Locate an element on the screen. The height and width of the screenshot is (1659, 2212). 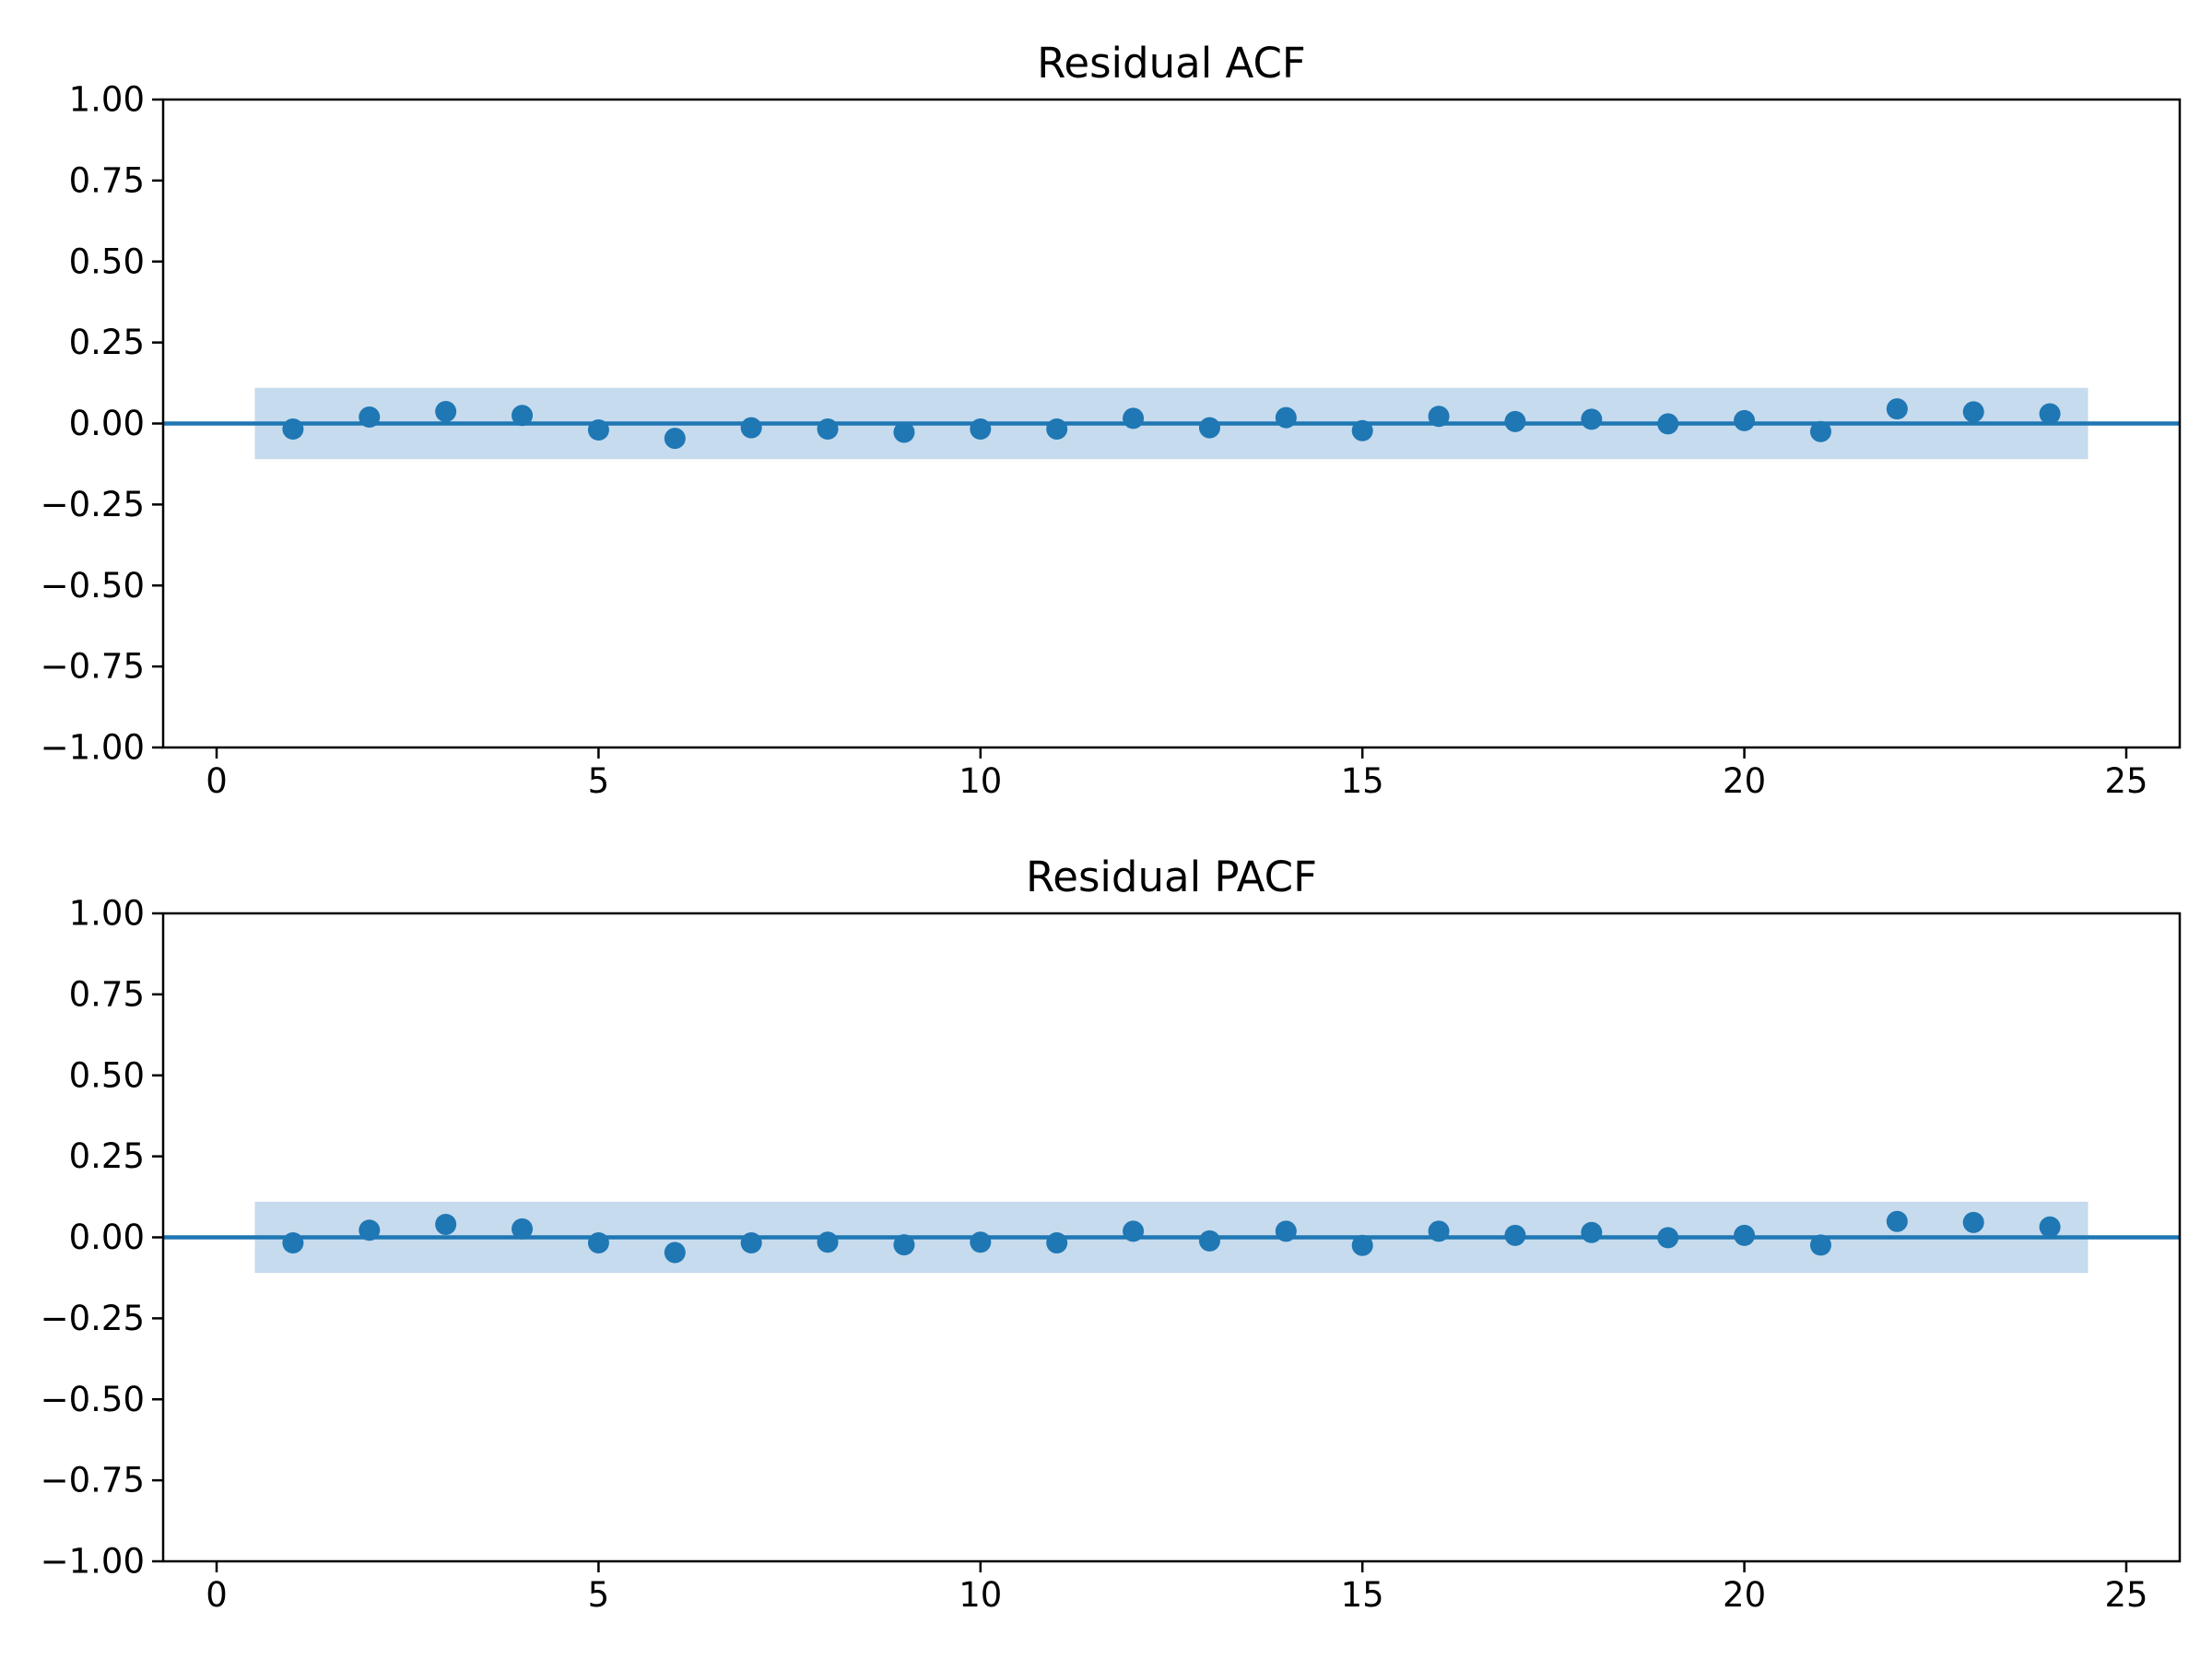
chart-title: Residual ACF is located at coordinates (1171, 63).